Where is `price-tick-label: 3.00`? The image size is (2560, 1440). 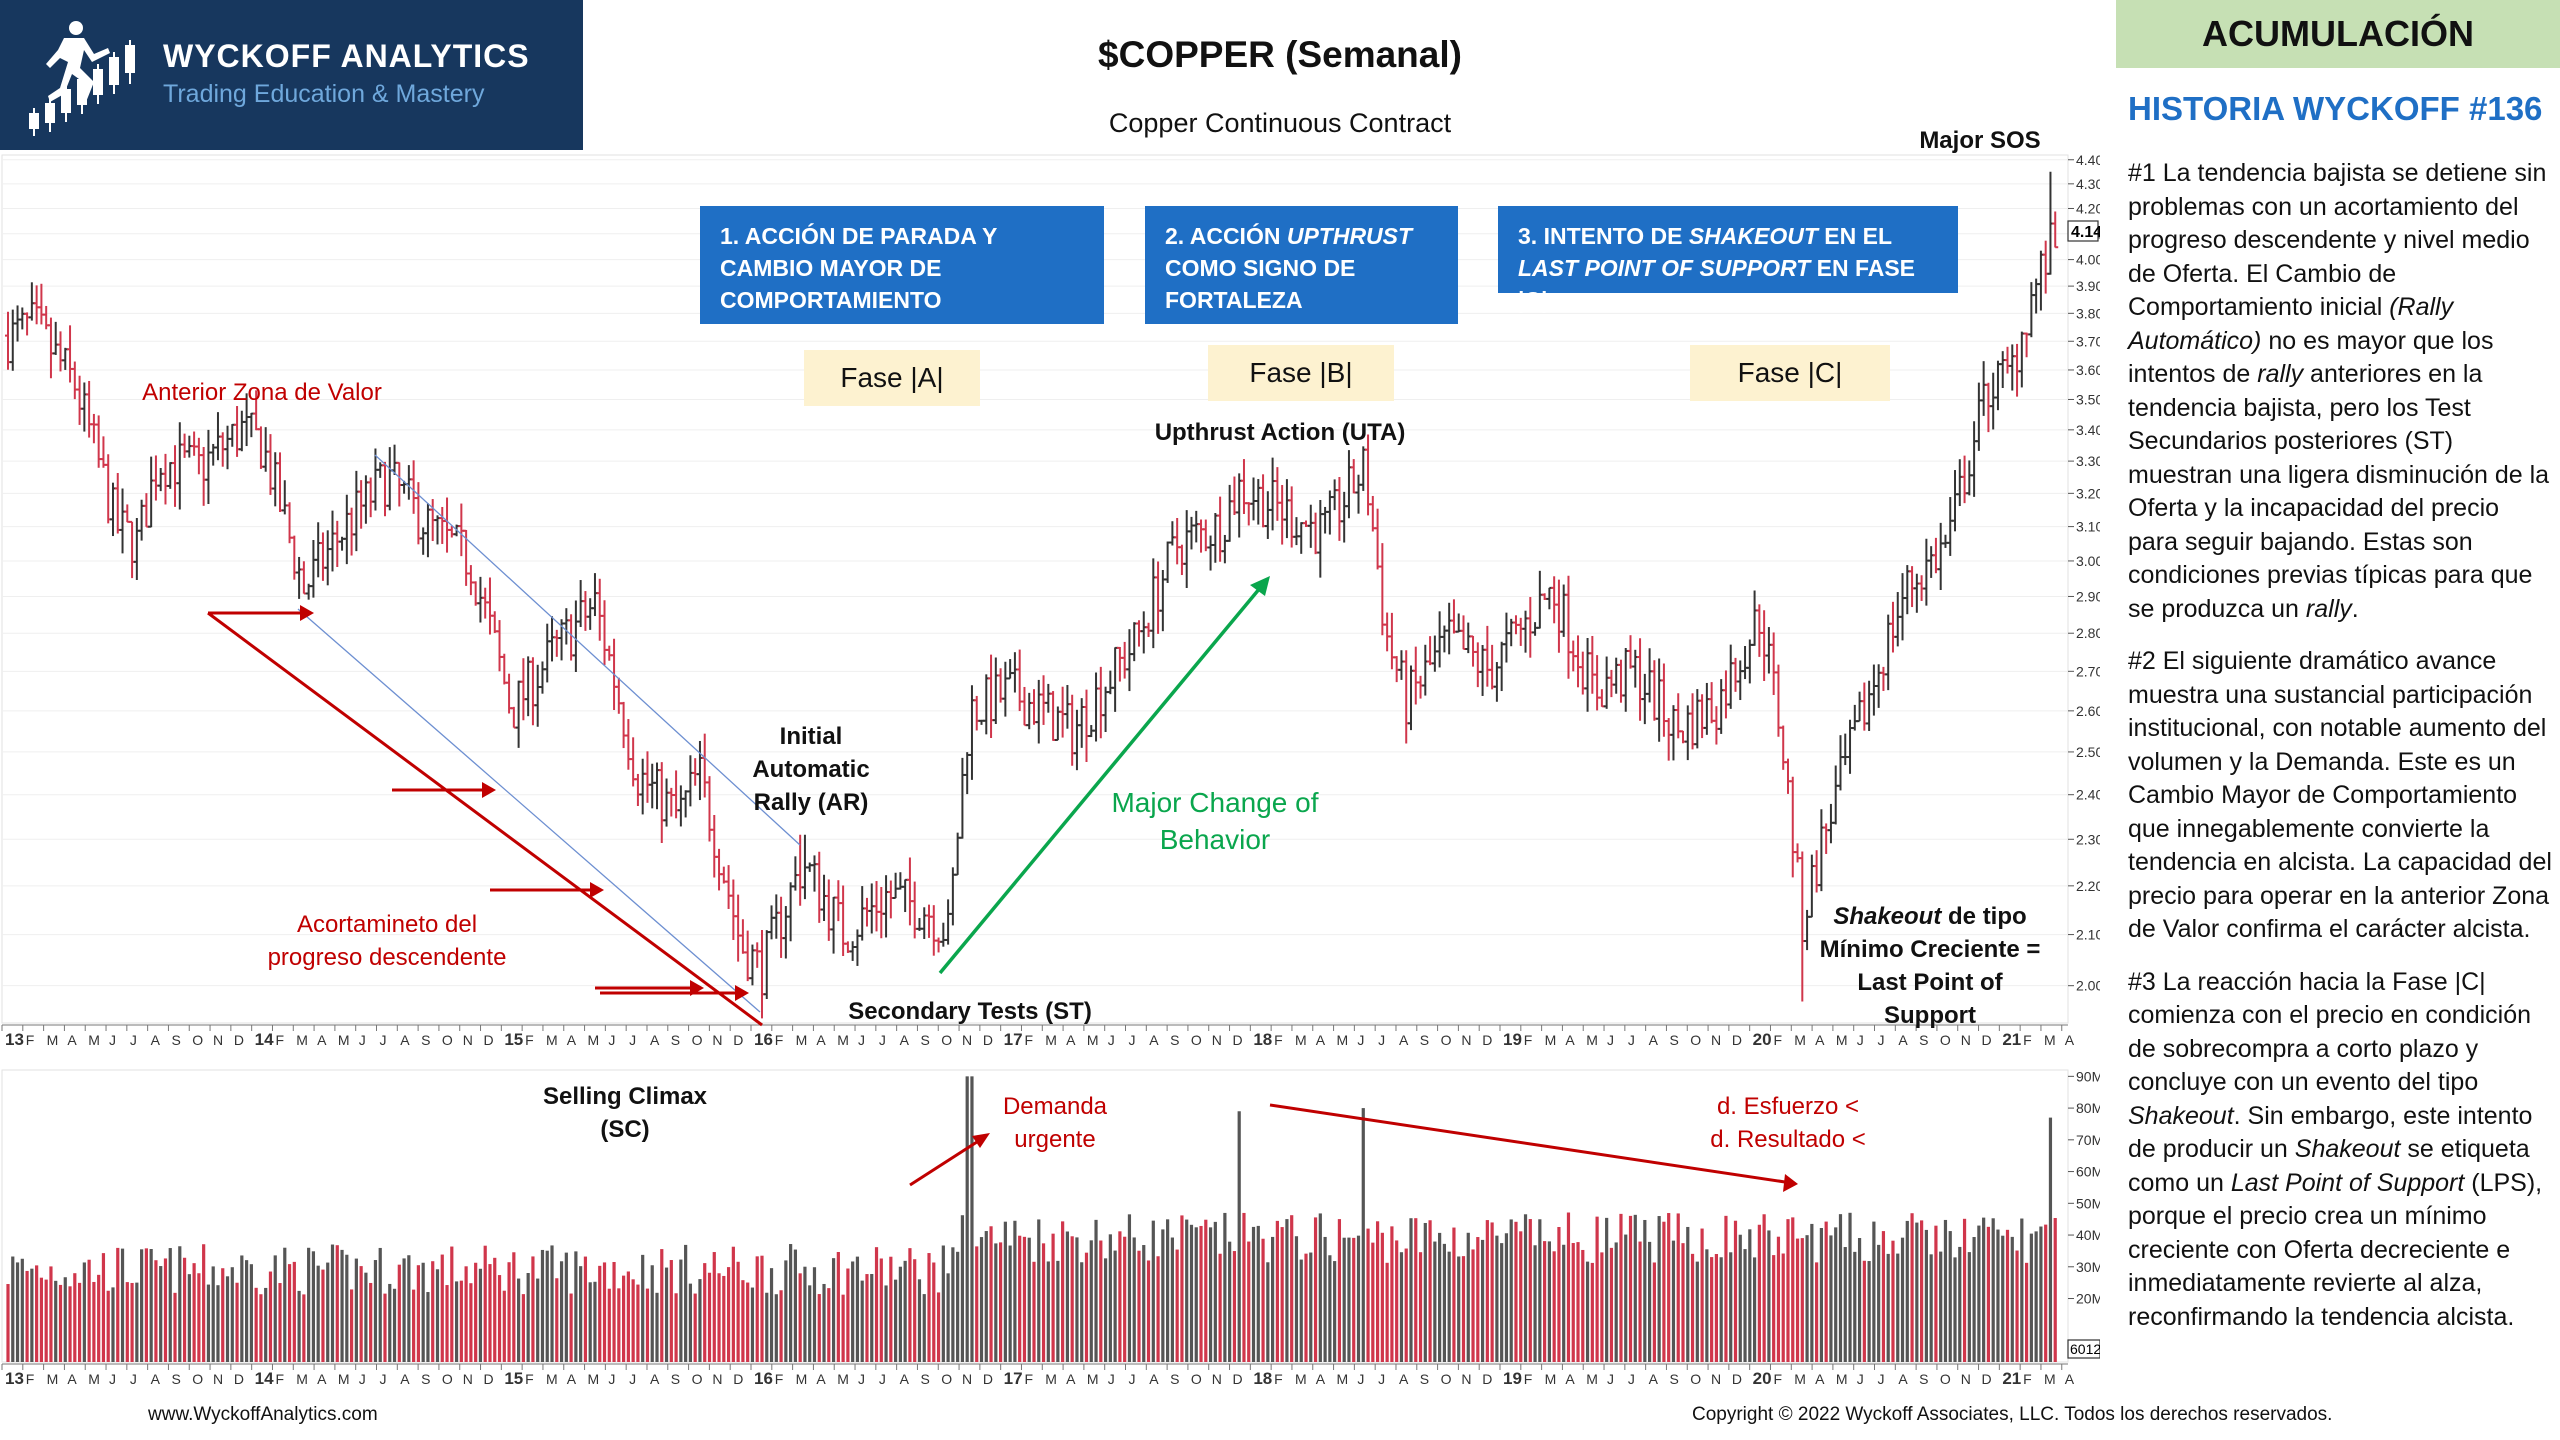
price-tick-label: 3.00 is located at coordinates (2088, 561).